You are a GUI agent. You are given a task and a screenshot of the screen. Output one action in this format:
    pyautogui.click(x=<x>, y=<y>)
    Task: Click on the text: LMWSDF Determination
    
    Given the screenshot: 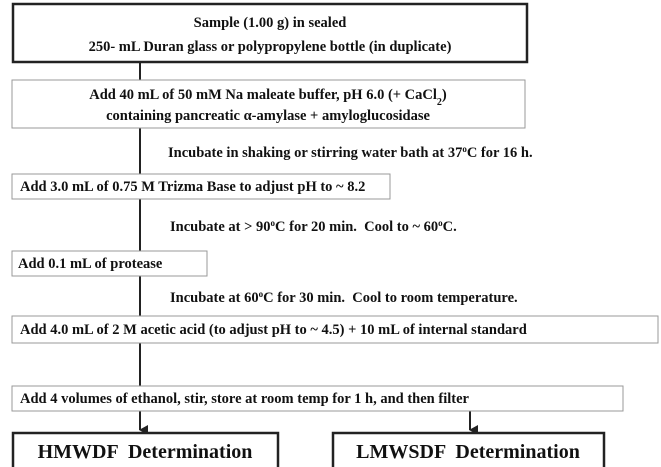 What is the action you would take?
    pyautogui.click(x=468, y=452)
    